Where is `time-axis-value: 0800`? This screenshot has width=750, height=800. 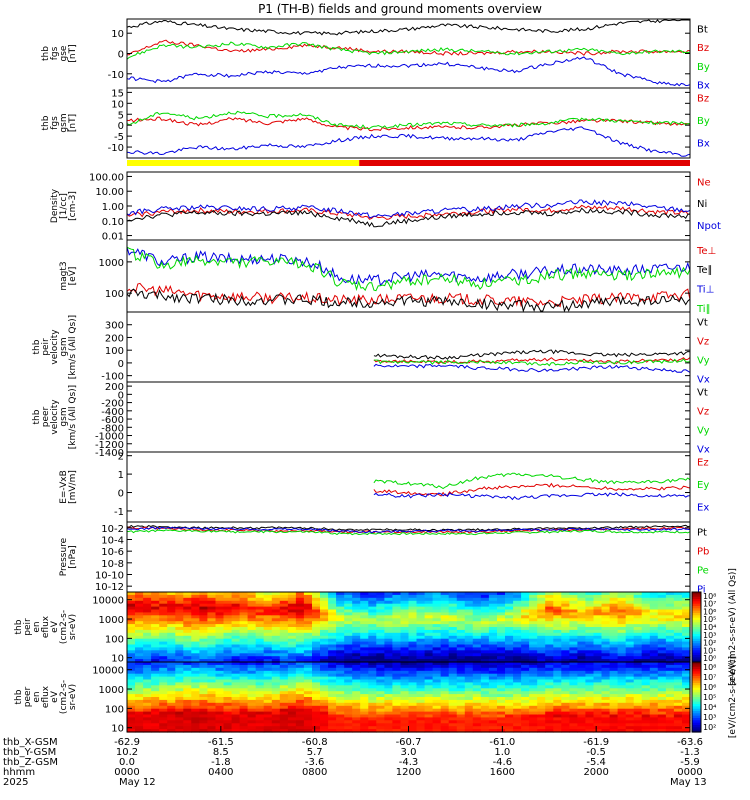 time-axis-value: 0800 is located at coordinates (314, 772).